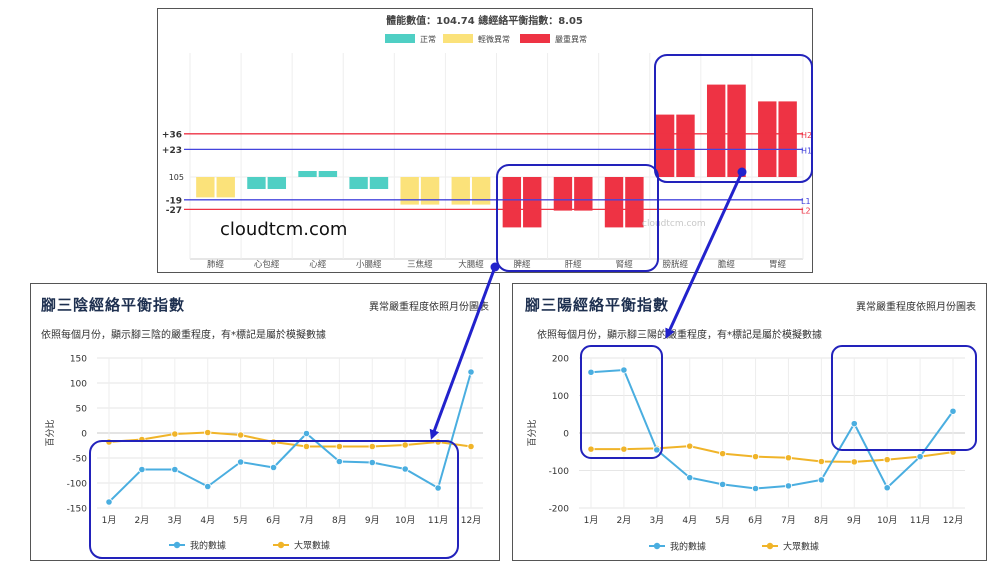 Image resolution: width=1000 pixels, height=570 pixels. What do you see at coordinates (240, 520) in the screenshot?
I see `x-tick-label: 5月` at bounding box center [240, 520].